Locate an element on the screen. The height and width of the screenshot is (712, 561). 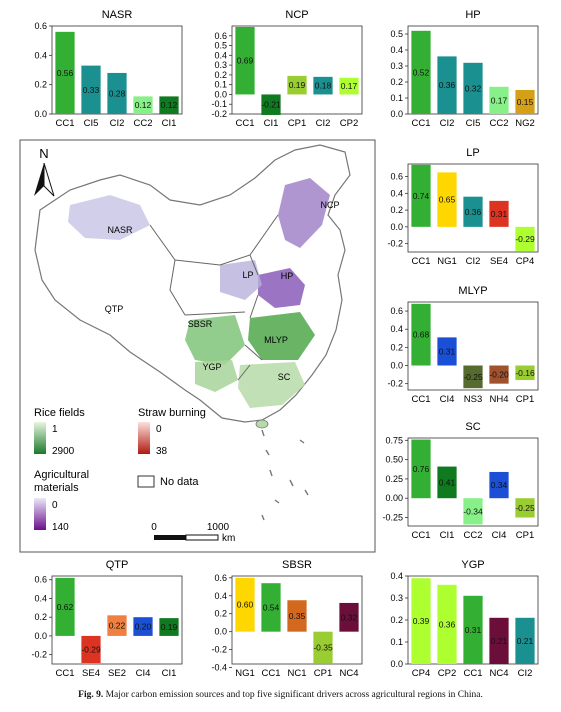
data-label: 0.76 is located at coordinates (421, 469).